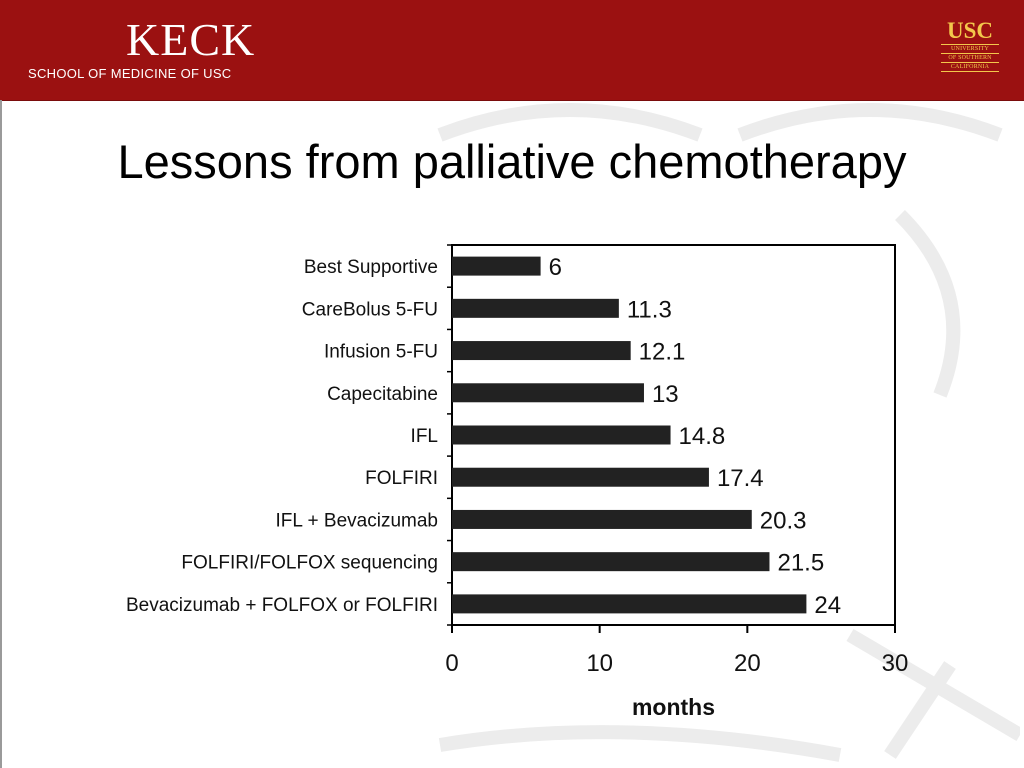 The image size is (1024, 768). I want to click on usc-logo: USC UNIVERSITY OF SOUTHERN CALIFORNIA, so click(970, 45).